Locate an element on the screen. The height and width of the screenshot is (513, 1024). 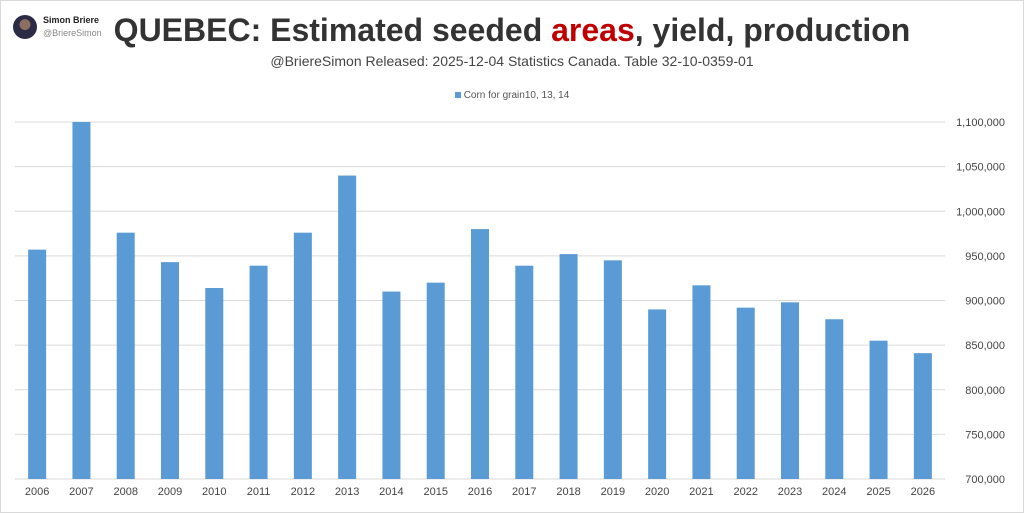
y-tick-label: 750,000 is located at coordinates (985, 435).